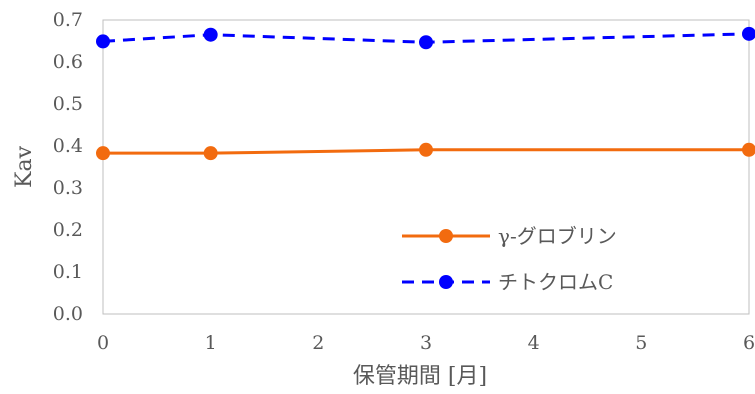 The height and width of the screenshot is (394, 755). Describe the element at coordinates (555, 282) in the screenshot. I see `legend-label: チトクロムC` at that location.